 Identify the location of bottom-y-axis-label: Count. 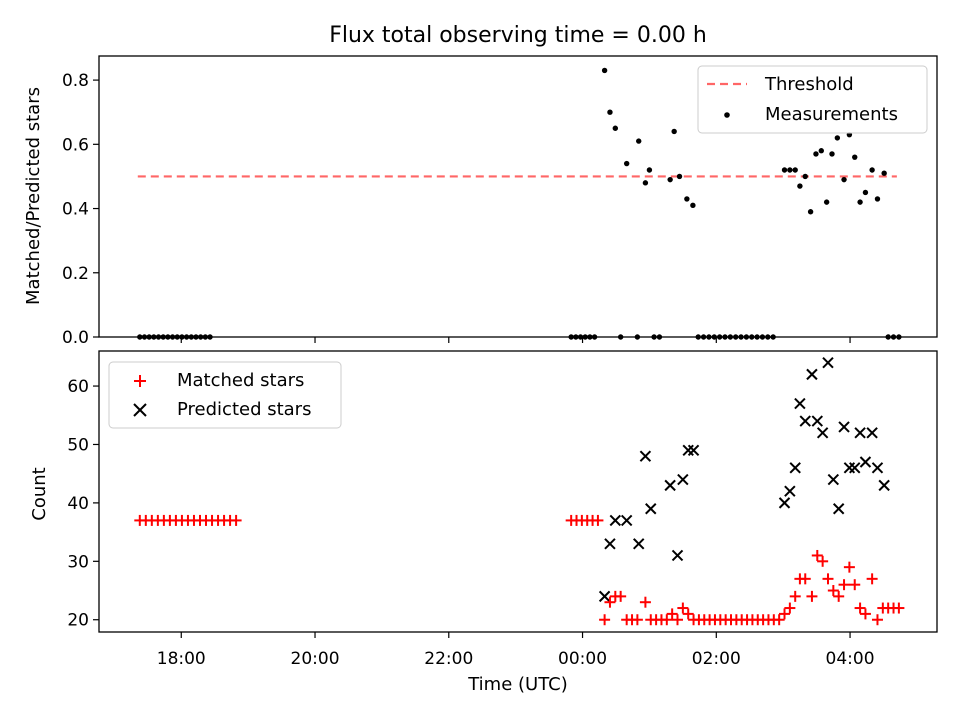
(39, 493).